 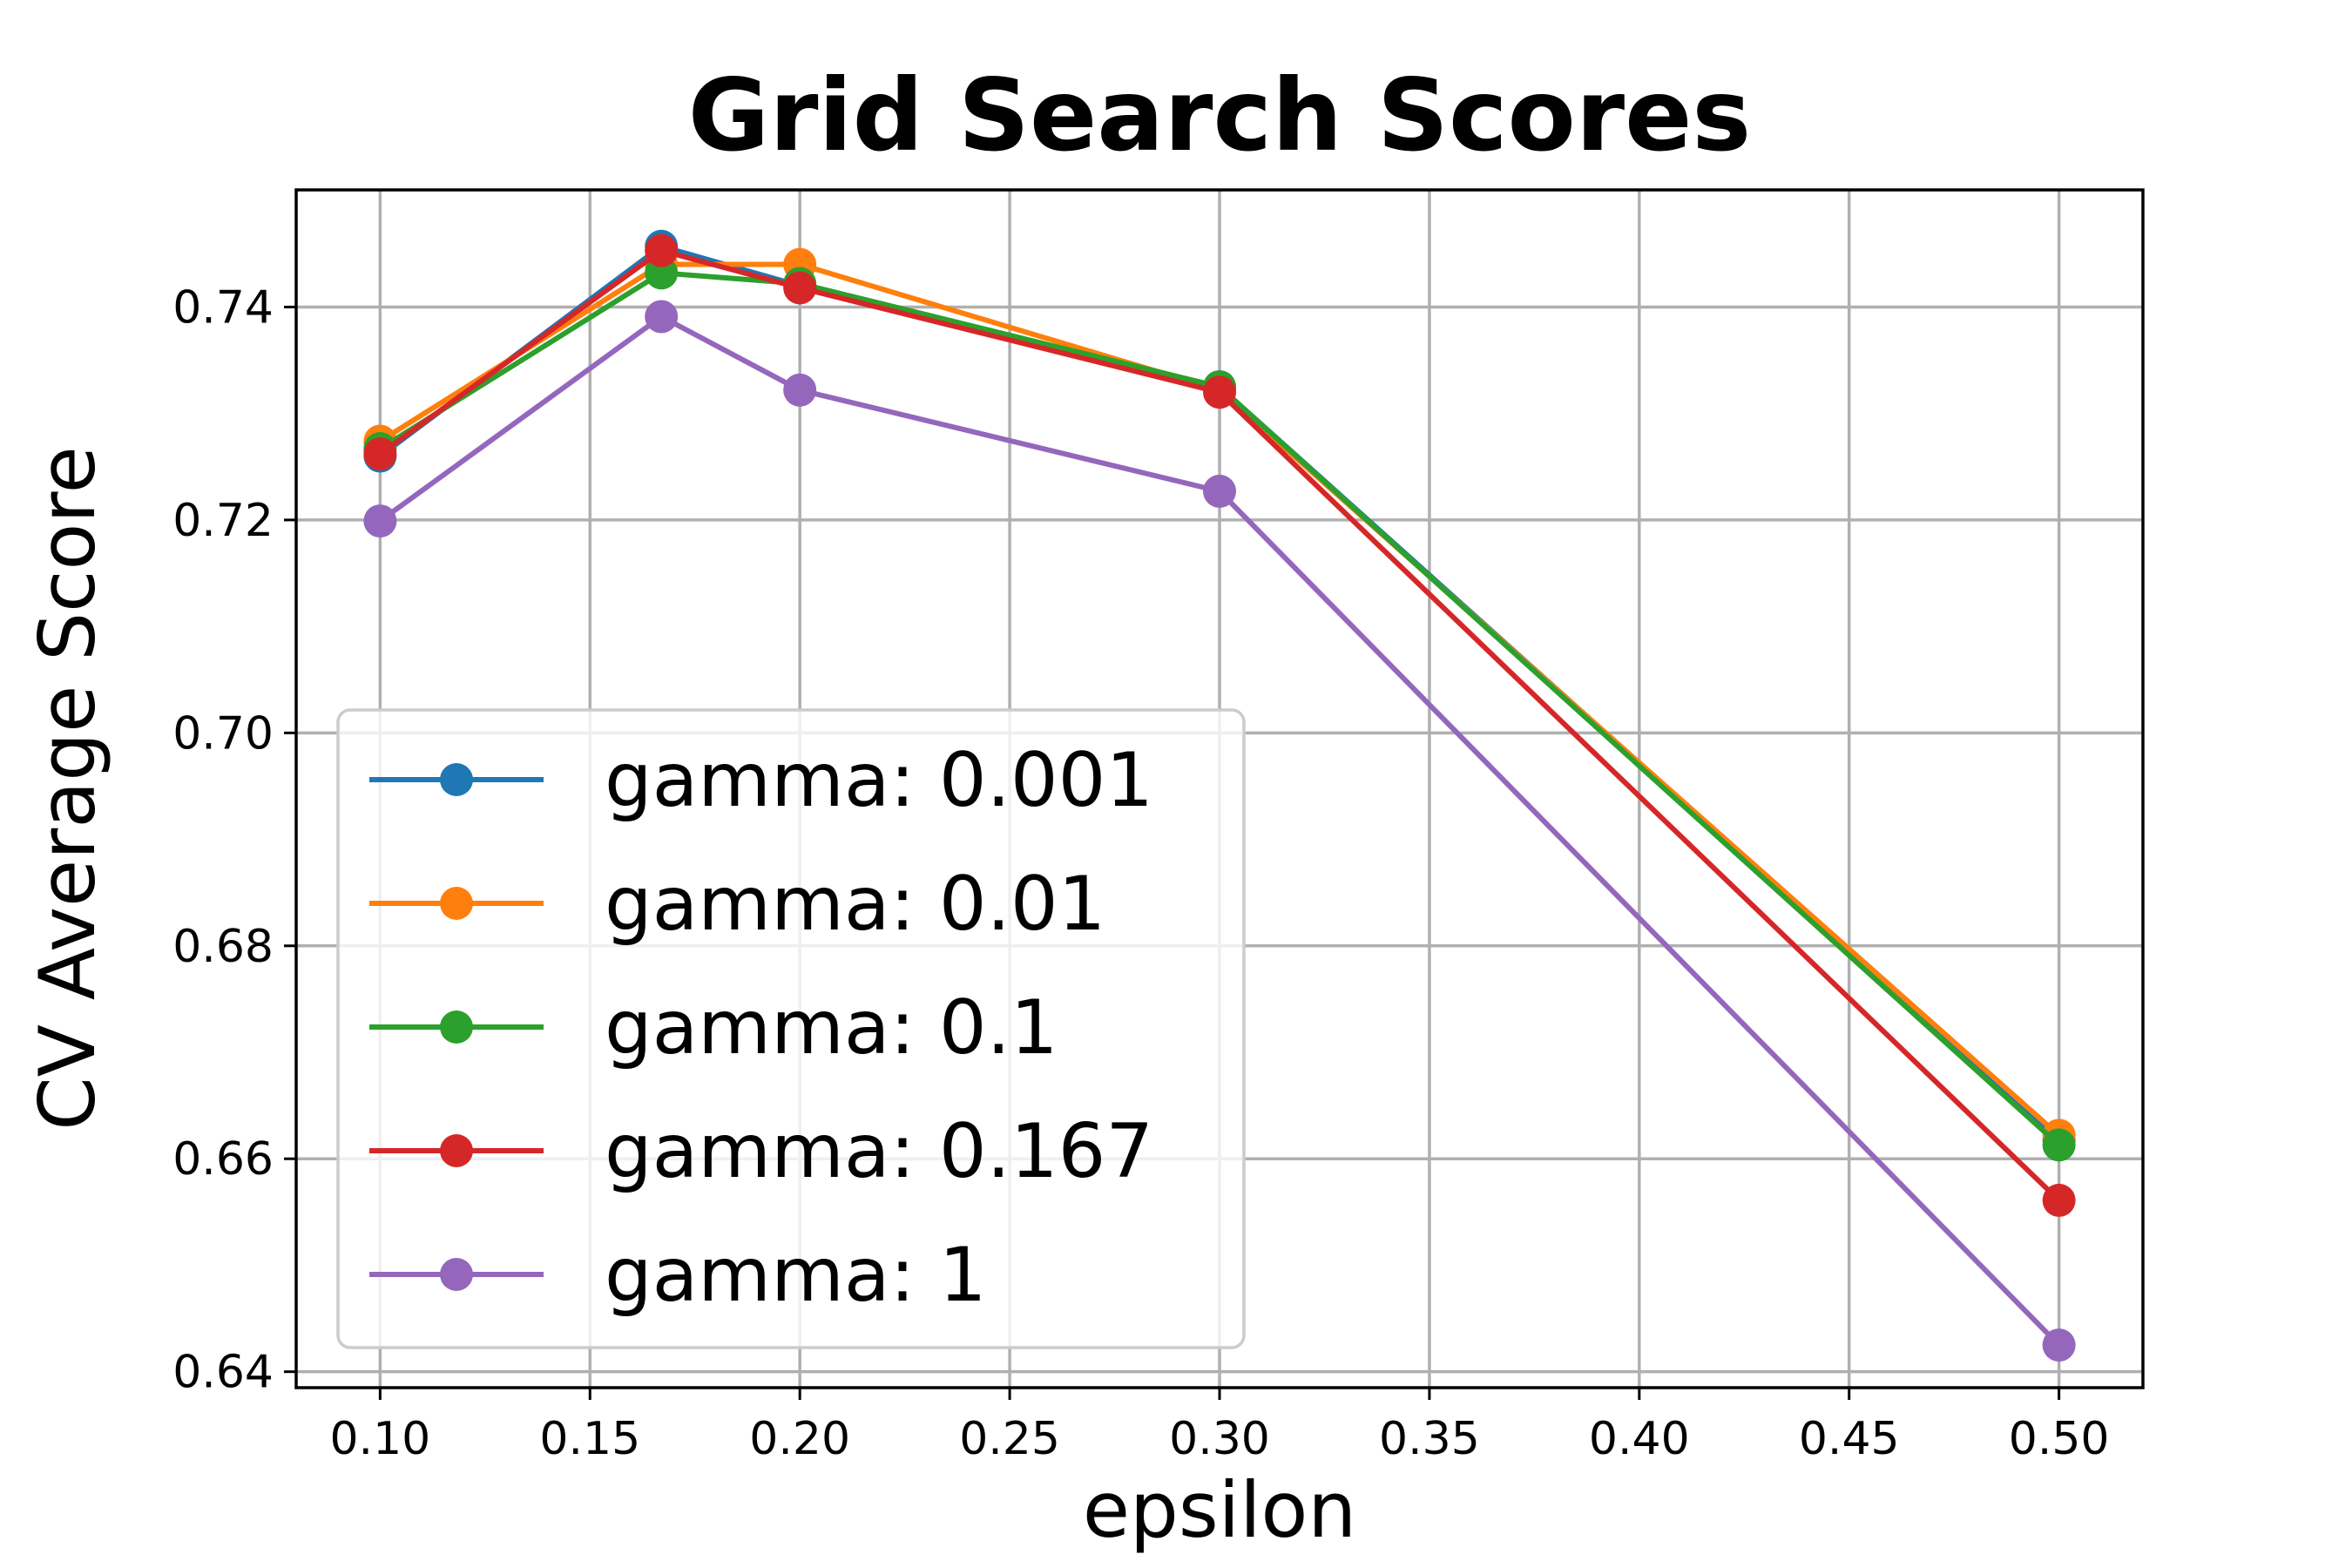 I want to click on legend-item: gamma: 0.01, so click(x=737, y=905).